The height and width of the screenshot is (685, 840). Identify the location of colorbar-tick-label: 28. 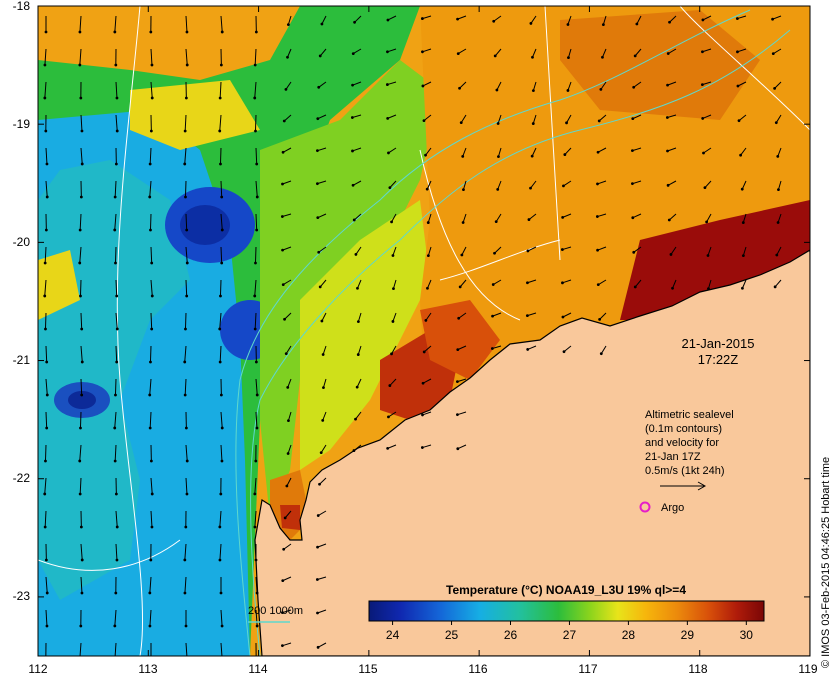
(629, 635).